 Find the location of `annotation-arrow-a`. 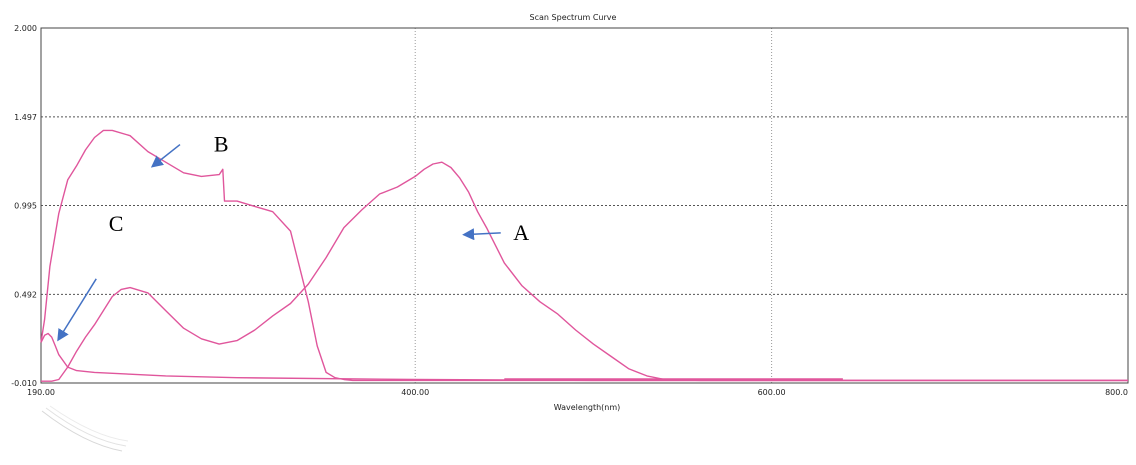

annotation-arrow-a is located at coordinates (481, 234).